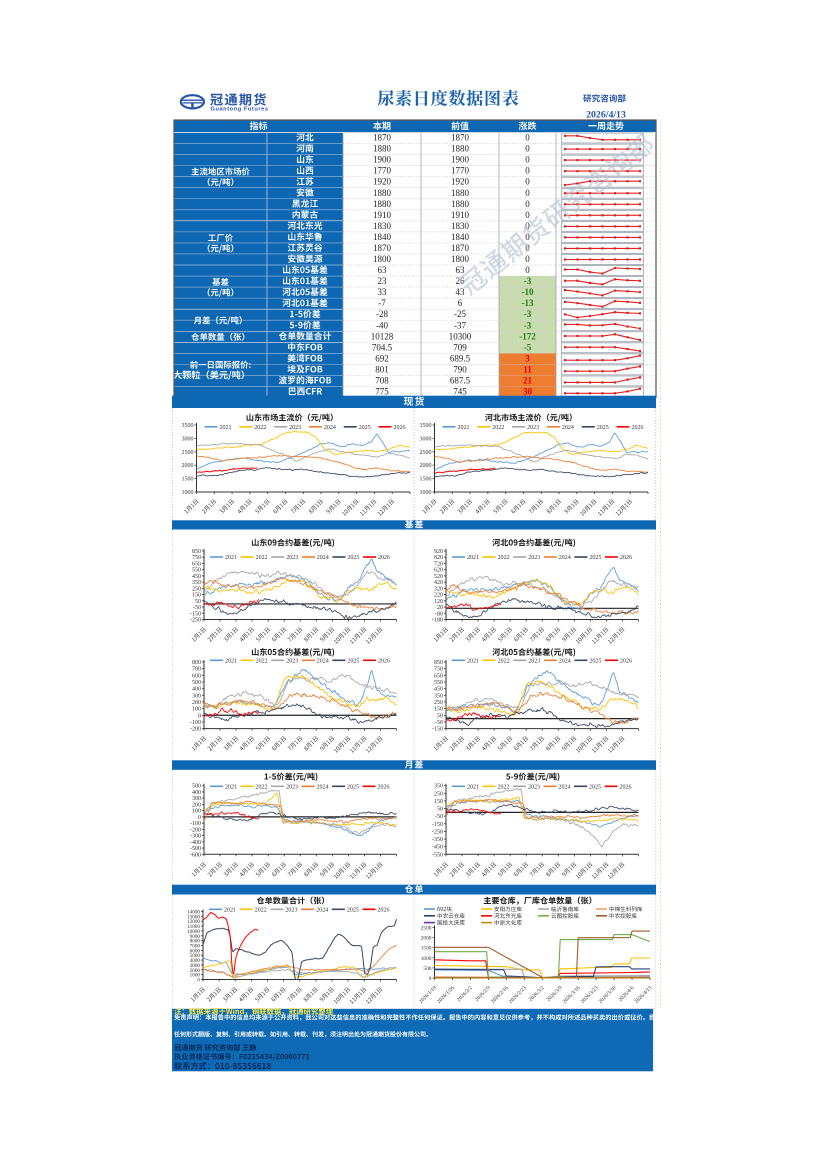  Describe the element at coordinates (590, 995) in the screenshot. I see `svg-text: 2026/3/23` at that location.